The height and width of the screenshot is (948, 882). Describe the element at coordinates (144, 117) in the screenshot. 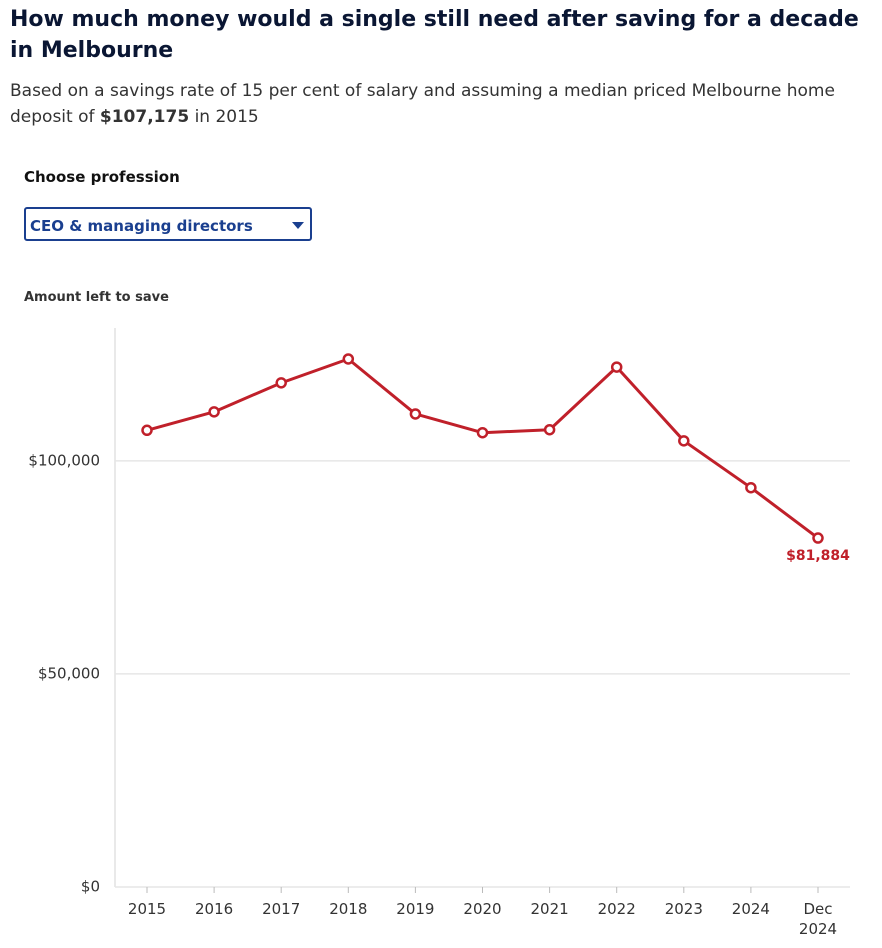

I see `subtitle-amount: $107,175` at that location.